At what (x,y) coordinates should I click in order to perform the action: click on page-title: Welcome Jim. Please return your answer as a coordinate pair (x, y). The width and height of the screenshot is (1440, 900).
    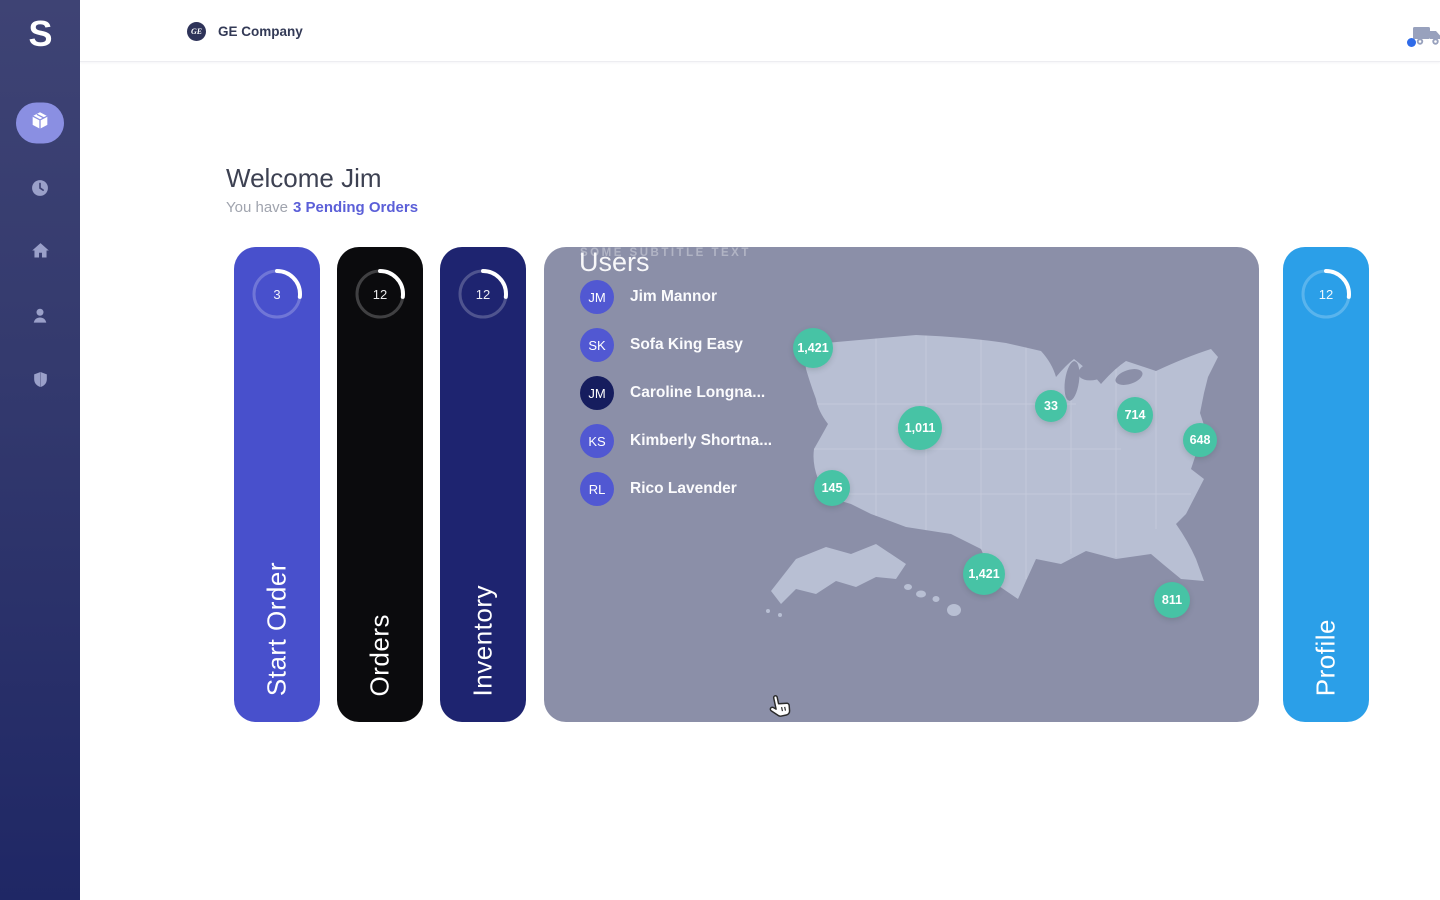
    Looking at the image, I should click on (304, 178).